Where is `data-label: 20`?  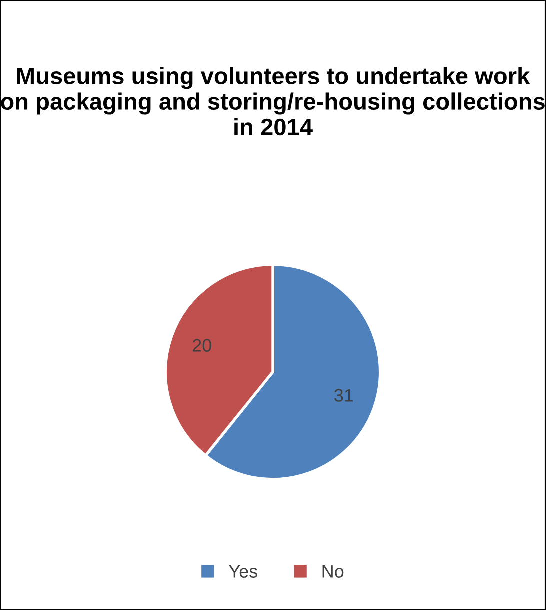 data-label: 20 is located at coordinates (202, 345).